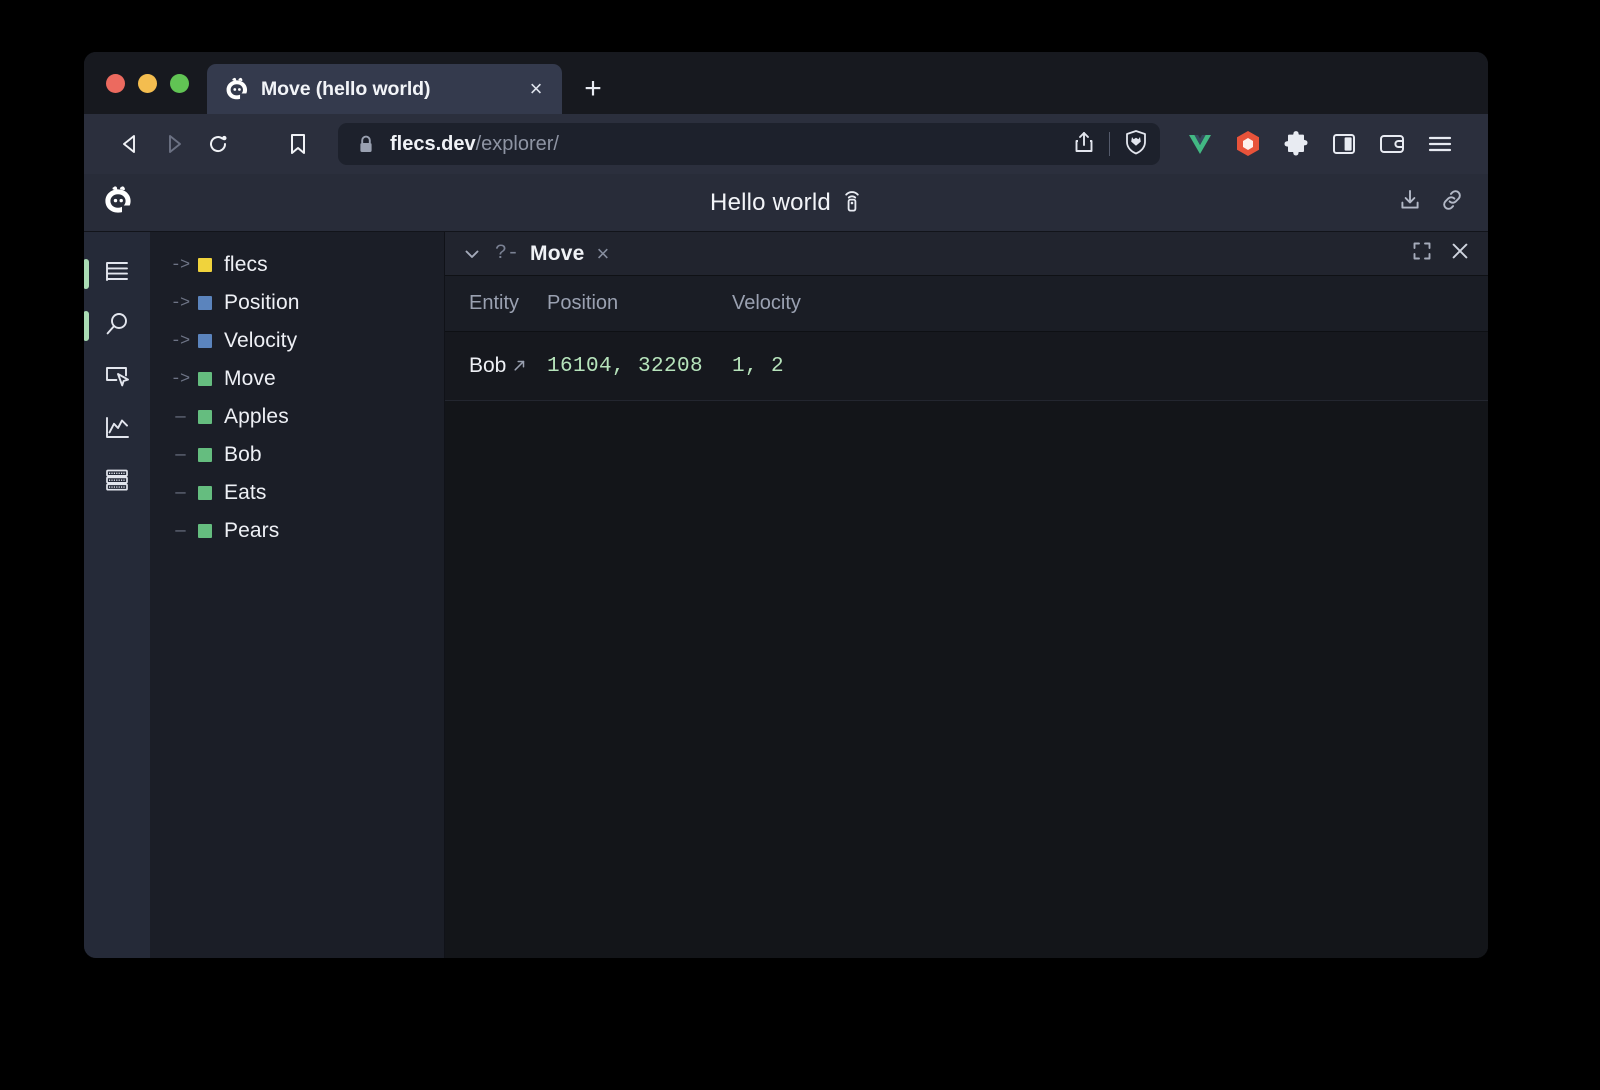 The width and height of the screenshot is (1600, 1090). I want to click on forward-button, so click(174, 144).